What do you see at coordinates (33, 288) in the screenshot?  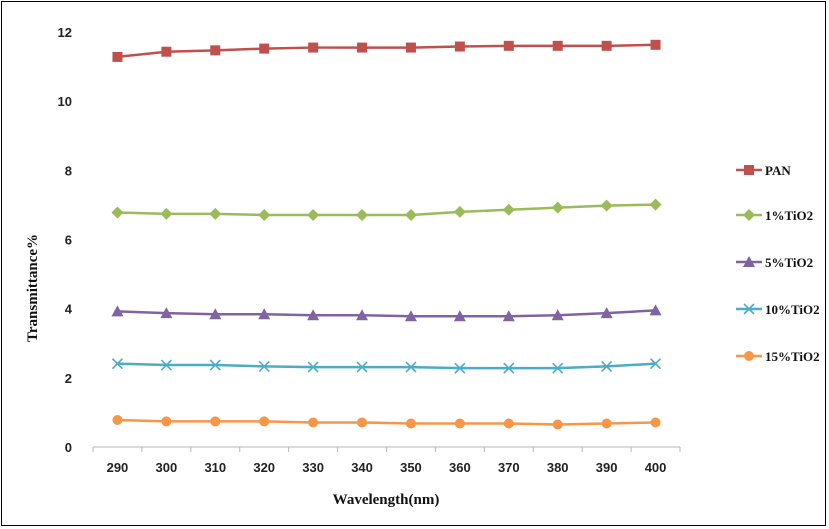 I see `y-axis-title: Transmittance%` at bounding box center [33, 288].